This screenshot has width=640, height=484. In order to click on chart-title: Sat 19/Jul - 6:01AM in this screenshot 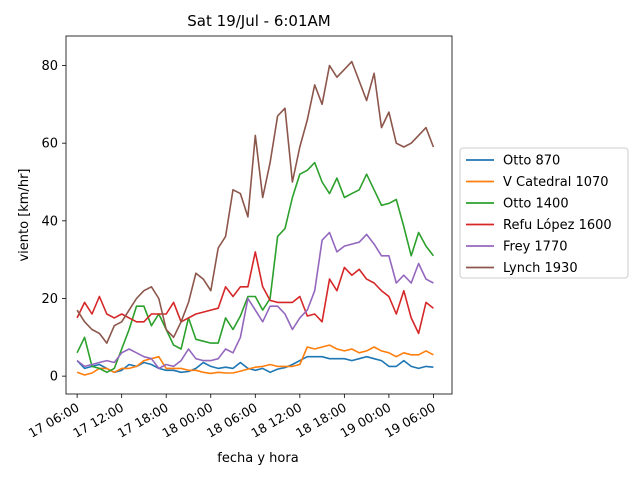, I will do `click(258, 21)`.